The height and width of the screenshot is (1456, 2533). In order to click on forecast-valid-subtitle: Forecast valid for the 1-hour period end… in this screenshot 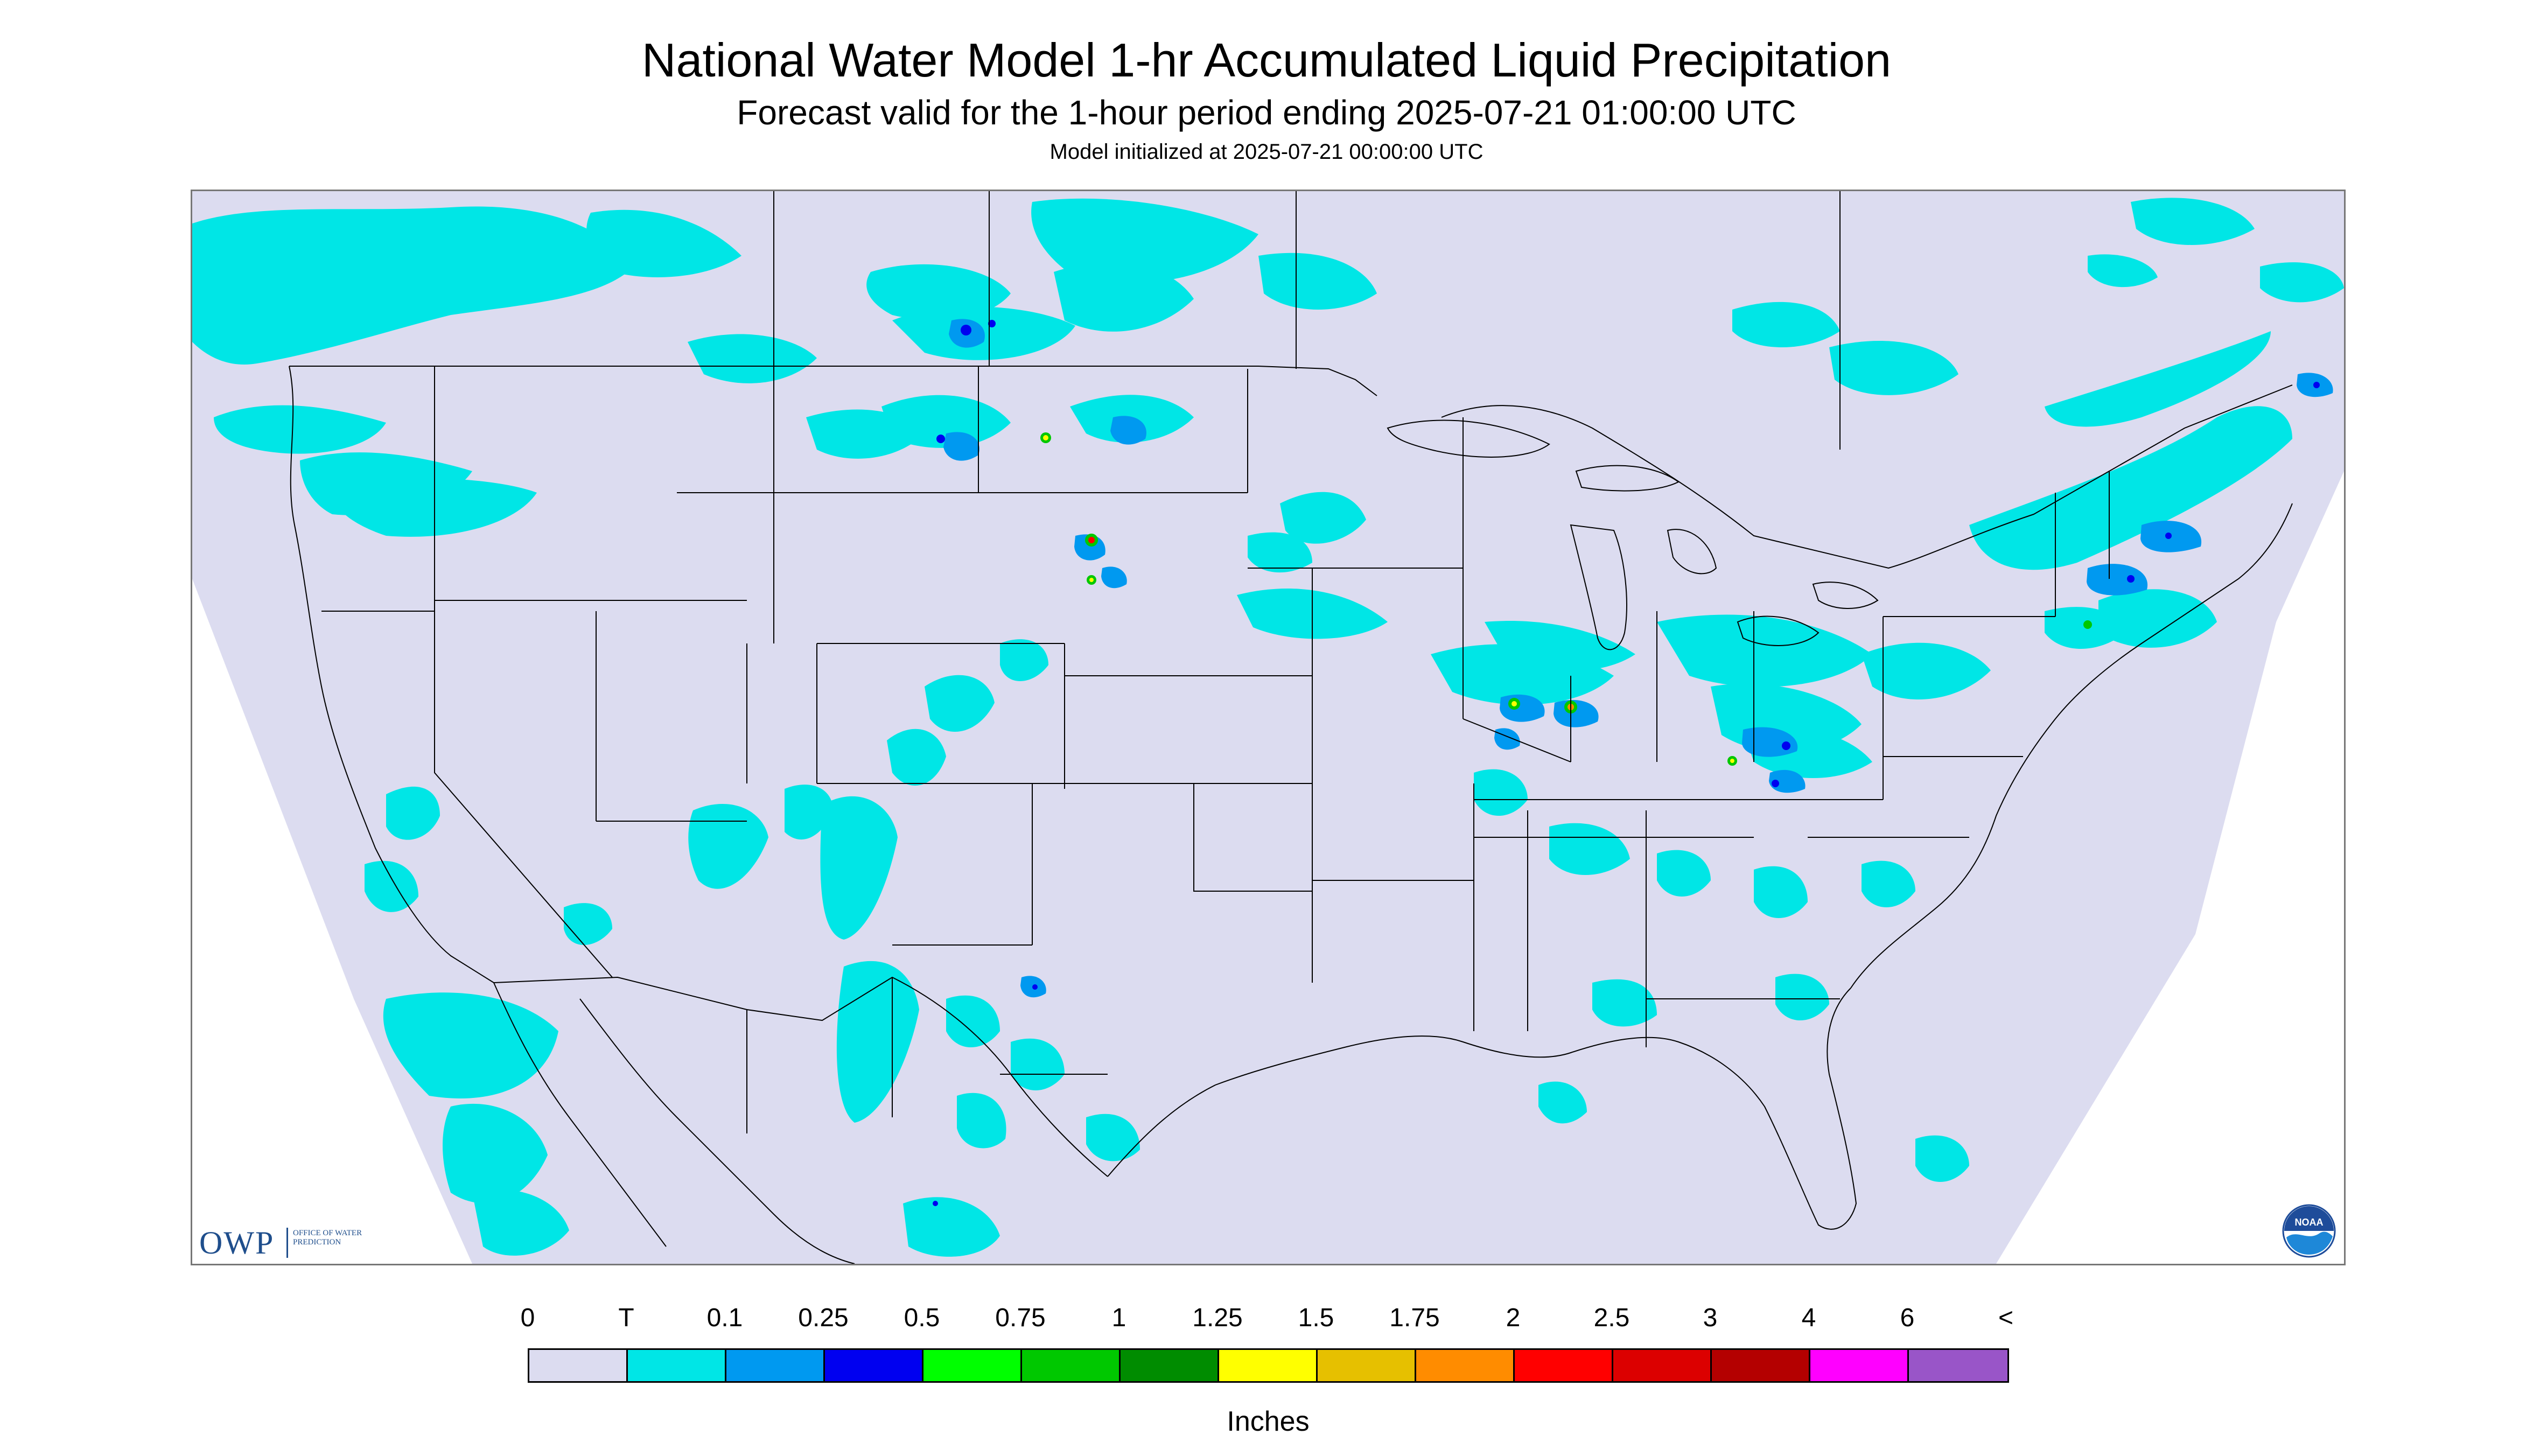, I will do `click(1266, 112)`.